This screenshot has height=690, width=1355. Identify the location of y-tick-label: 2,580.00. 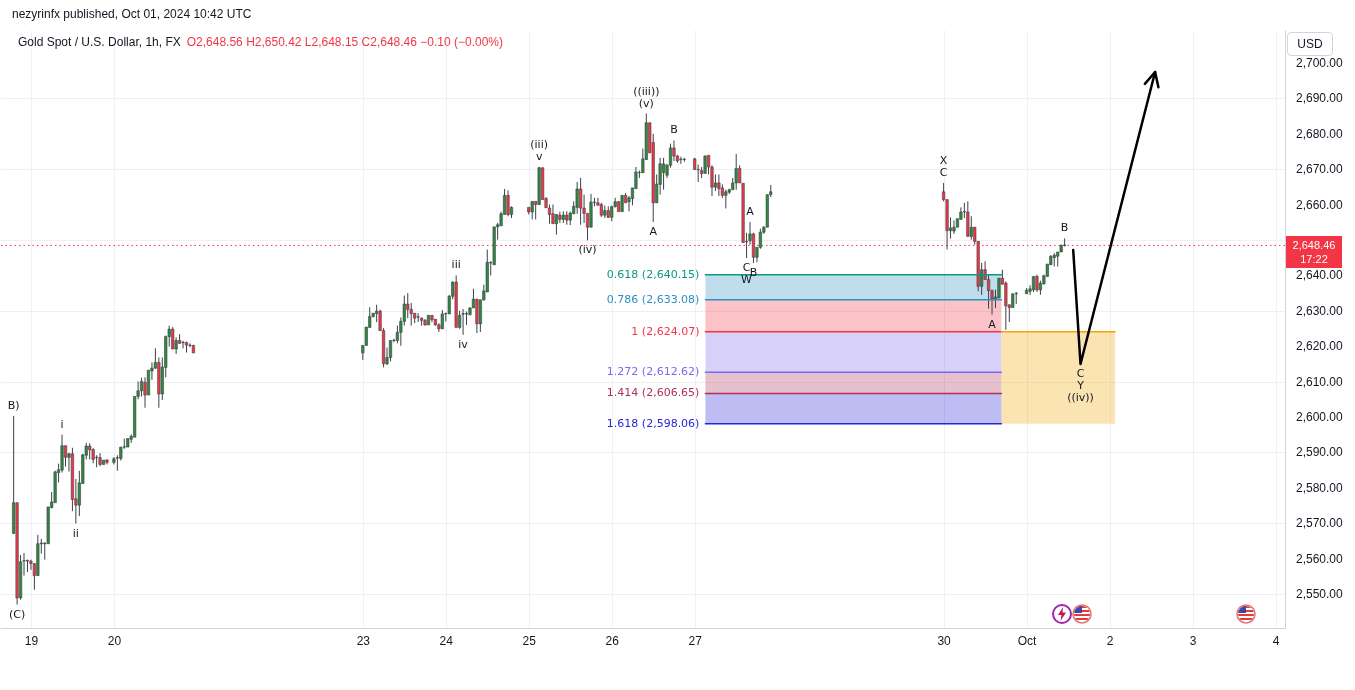
(1320, 487).